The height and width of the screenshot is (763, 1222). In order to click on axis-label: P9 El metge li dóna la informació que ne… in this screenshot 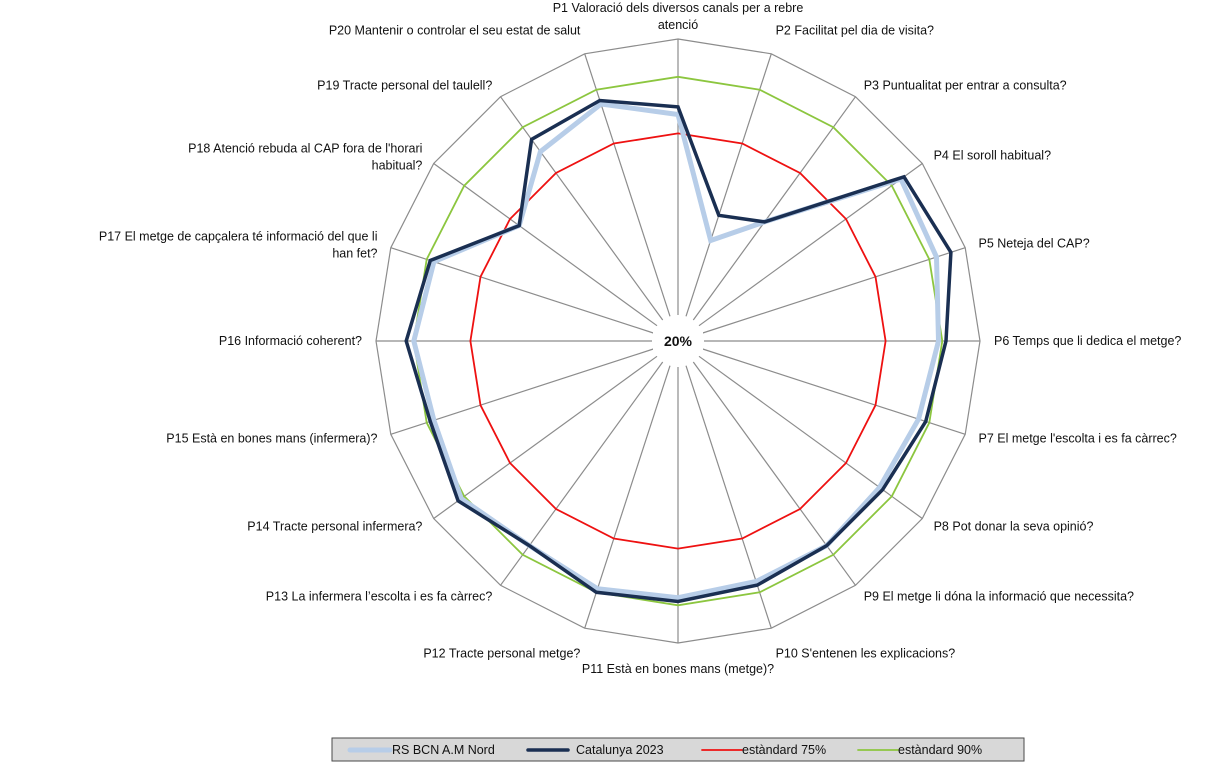, I will do `click(999, 597)`.